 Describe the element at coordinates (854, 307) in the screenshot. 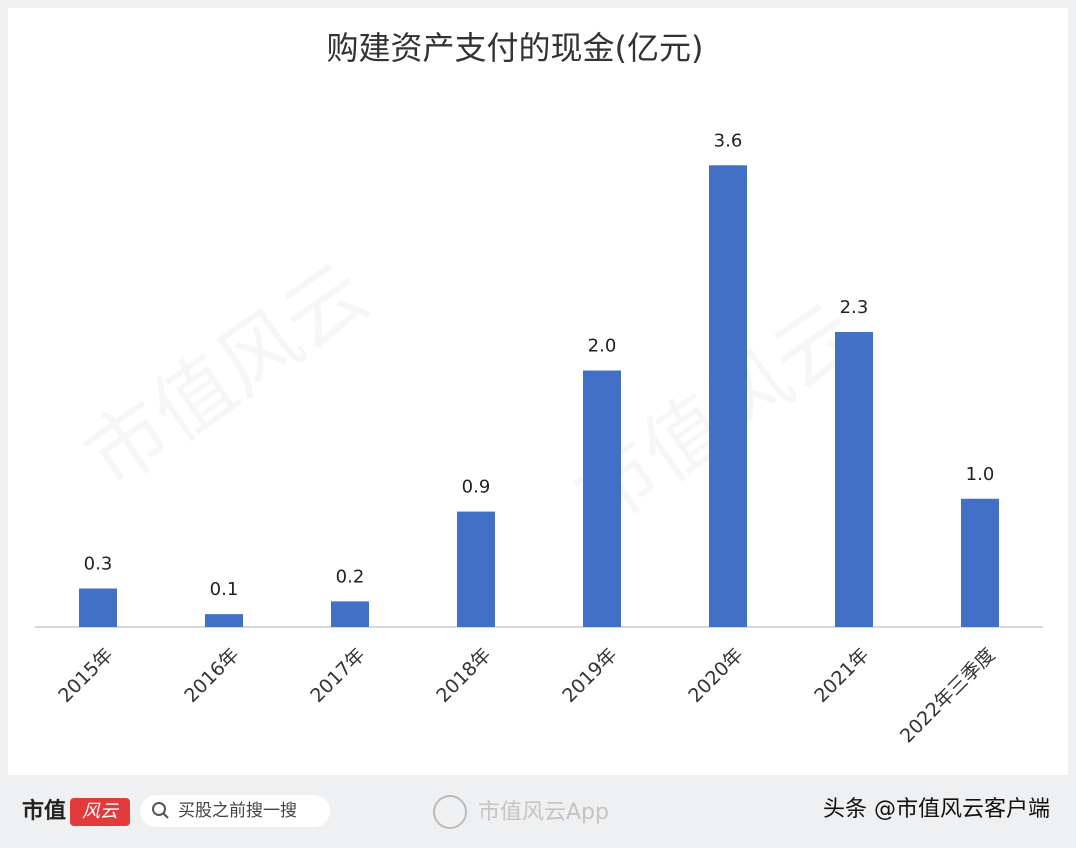

I see `data-label: 2.3` at that location.